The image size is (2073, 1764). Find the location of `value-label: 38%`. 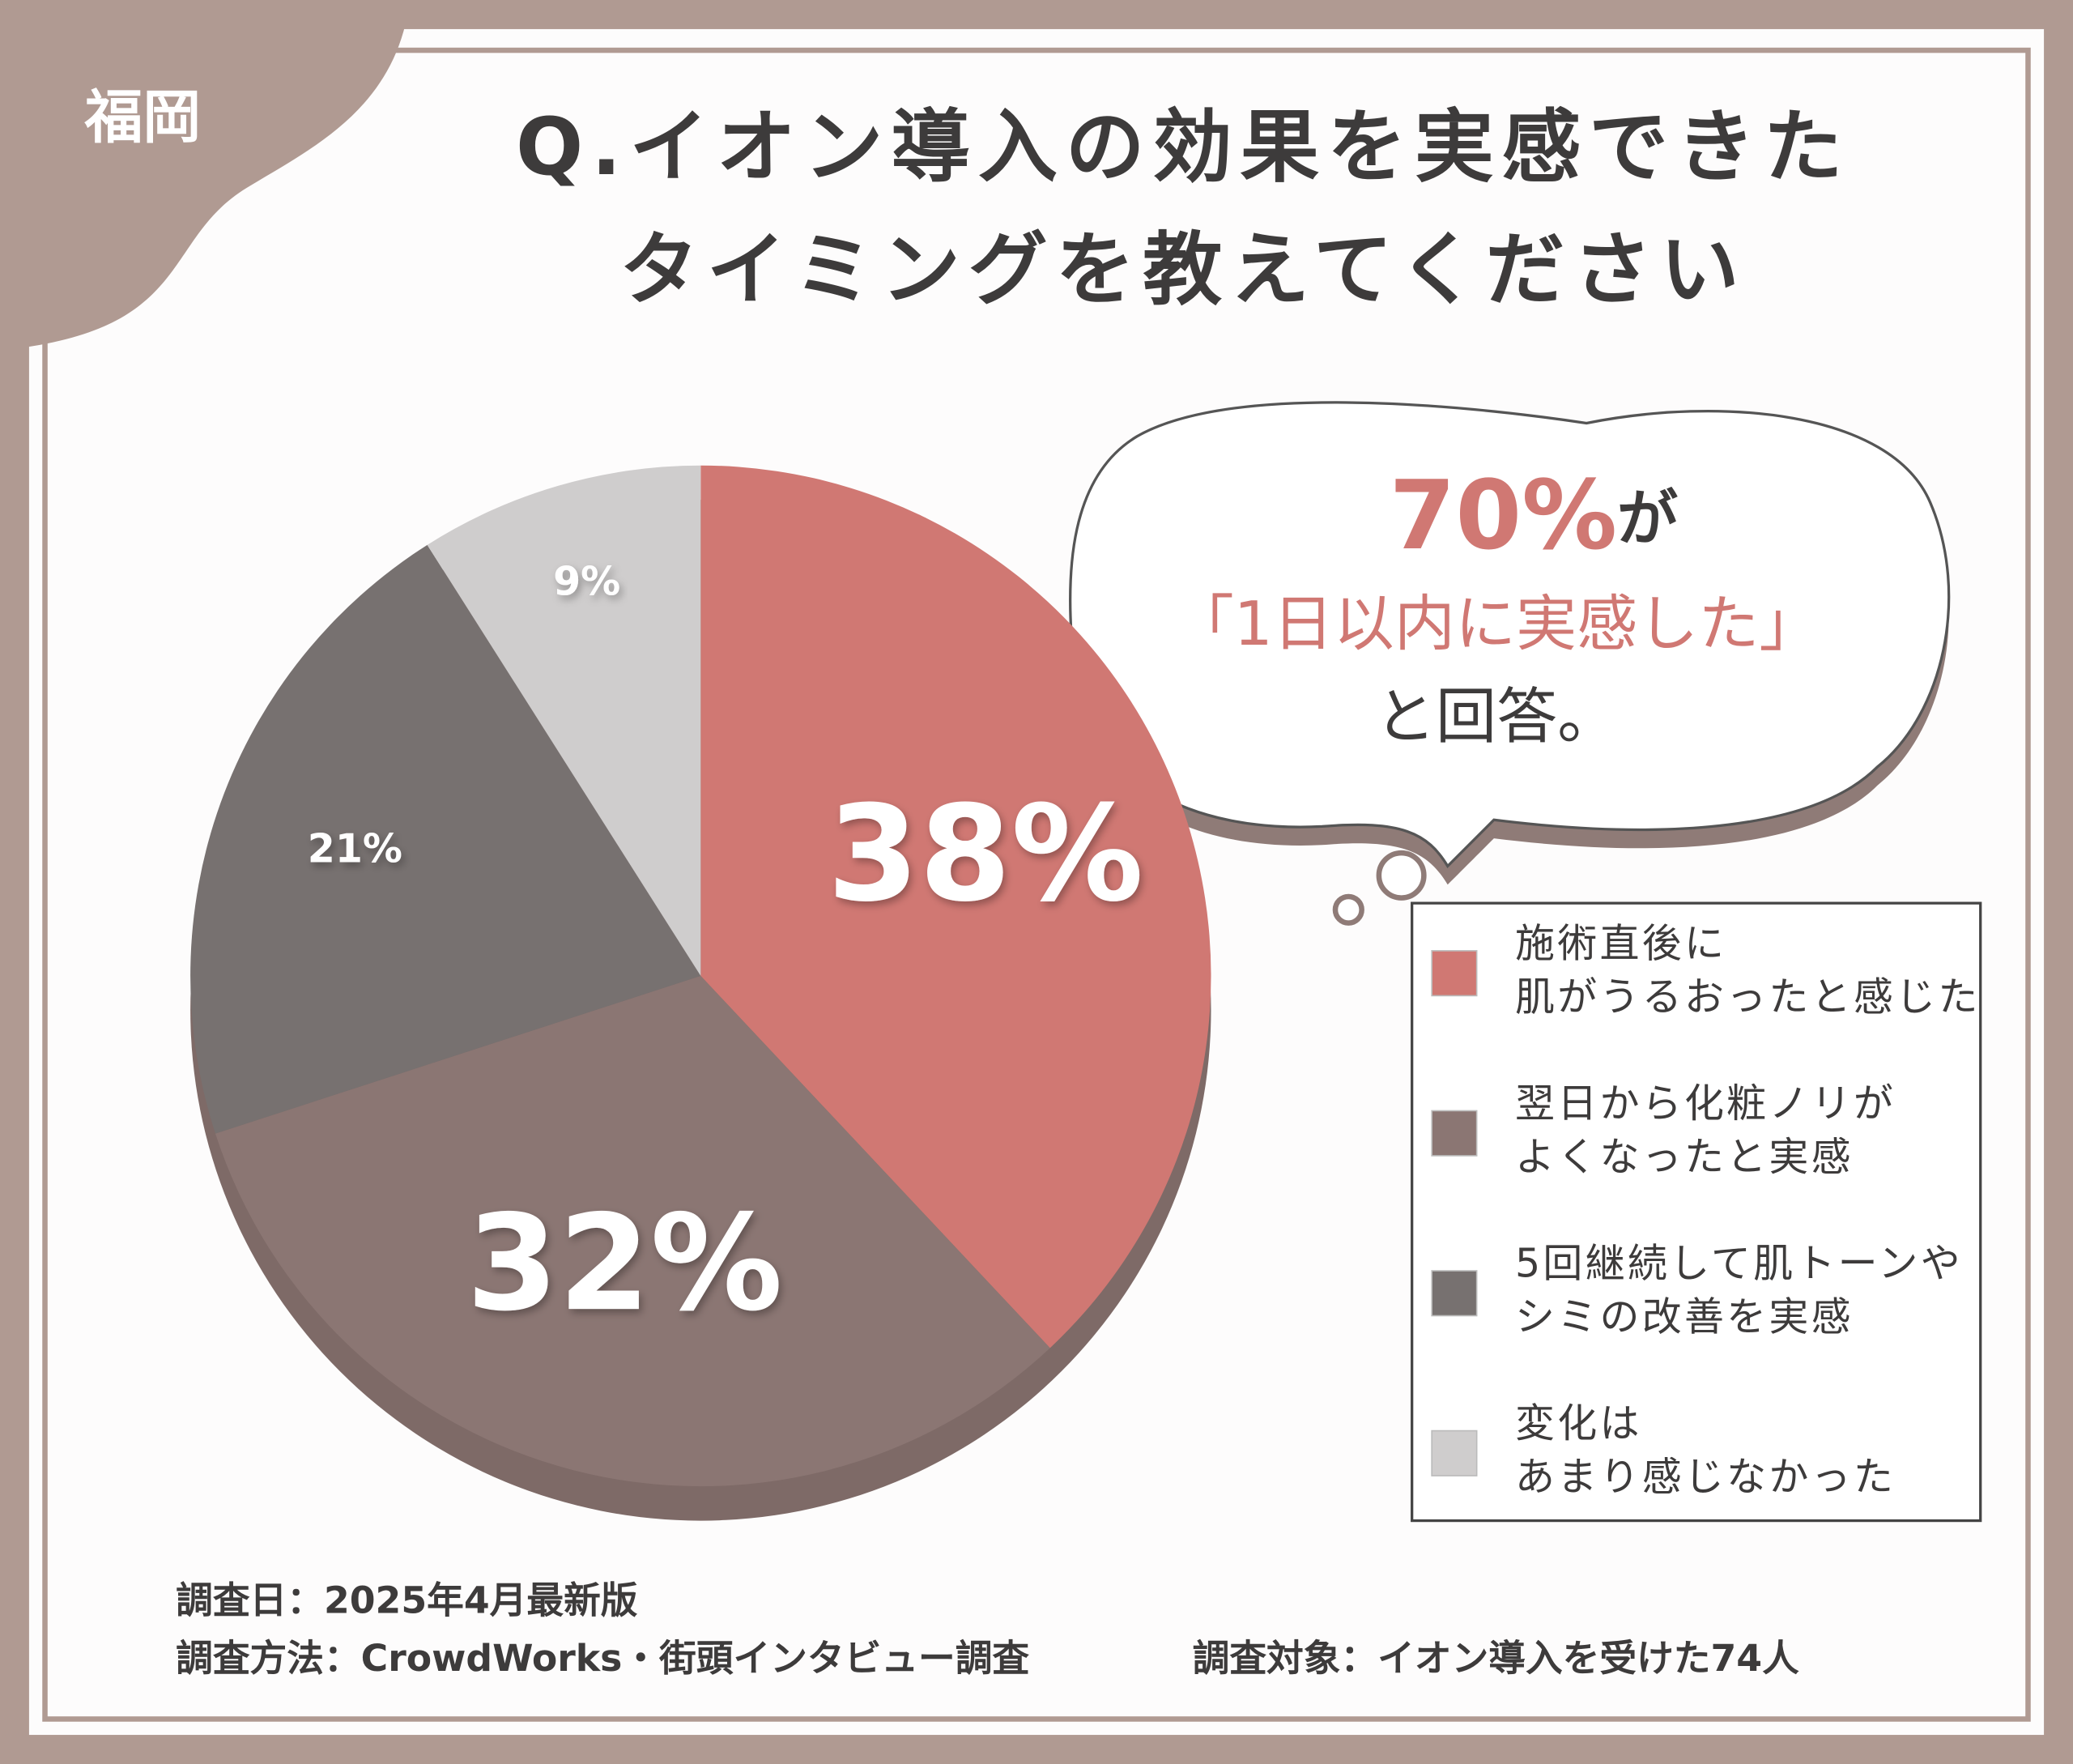

value-label: 38% is located at coordinates (986, 854).